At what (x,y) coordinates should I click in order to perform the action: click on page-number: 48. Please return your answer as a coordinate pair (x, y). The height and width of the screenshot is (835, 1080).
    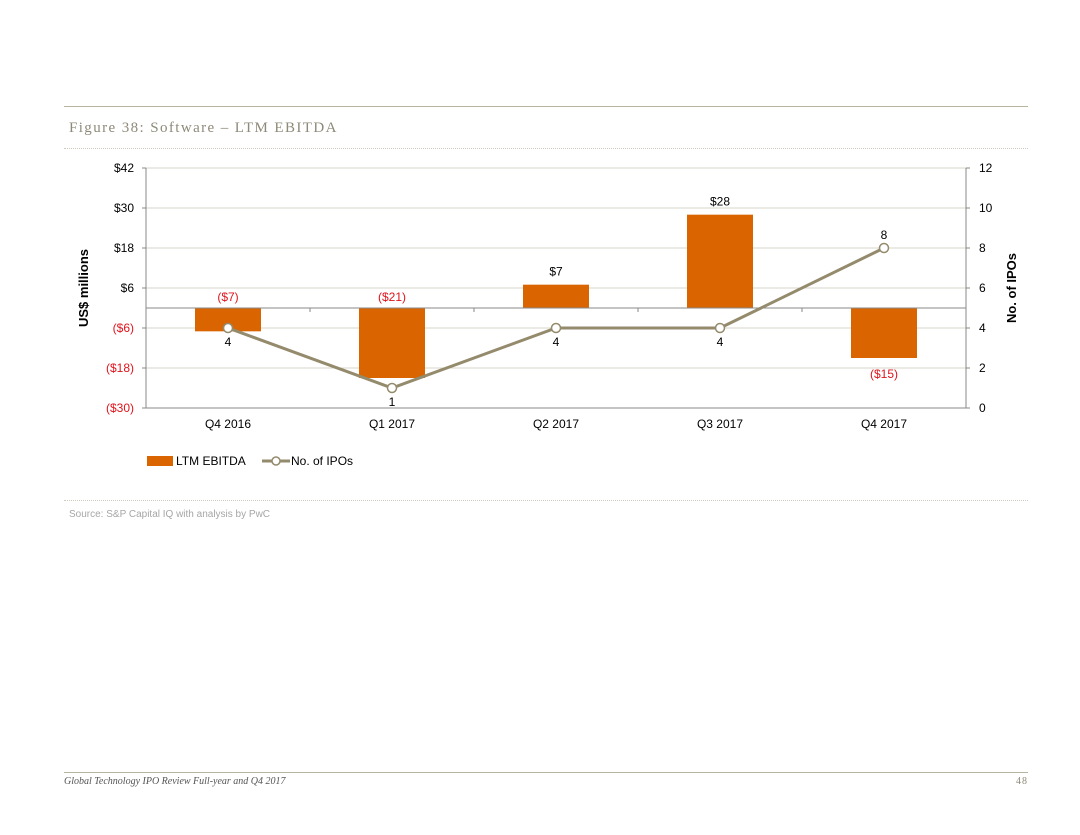
    Looking at the image, I should click on (1022, 781).